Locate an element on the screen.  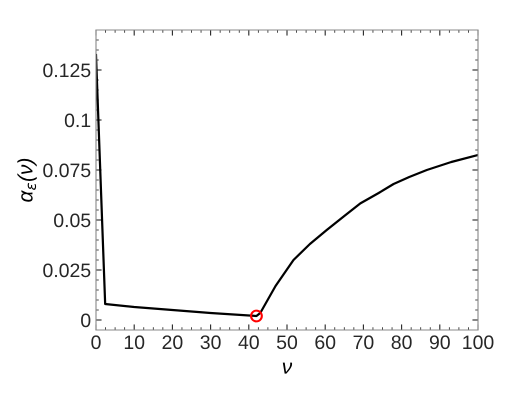
x-tick-label: 60 is located at coordinates (325, 342).